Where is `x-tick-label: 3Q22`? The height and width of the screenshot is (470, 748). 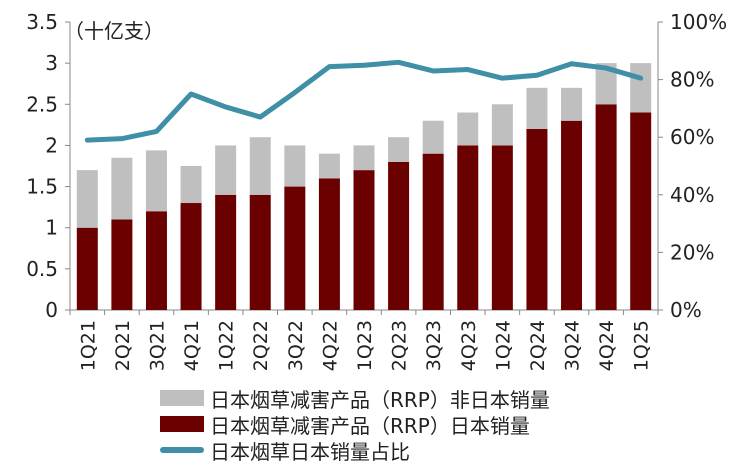 x-tick-label: 3Q22 is located at coordinates (296, 345).